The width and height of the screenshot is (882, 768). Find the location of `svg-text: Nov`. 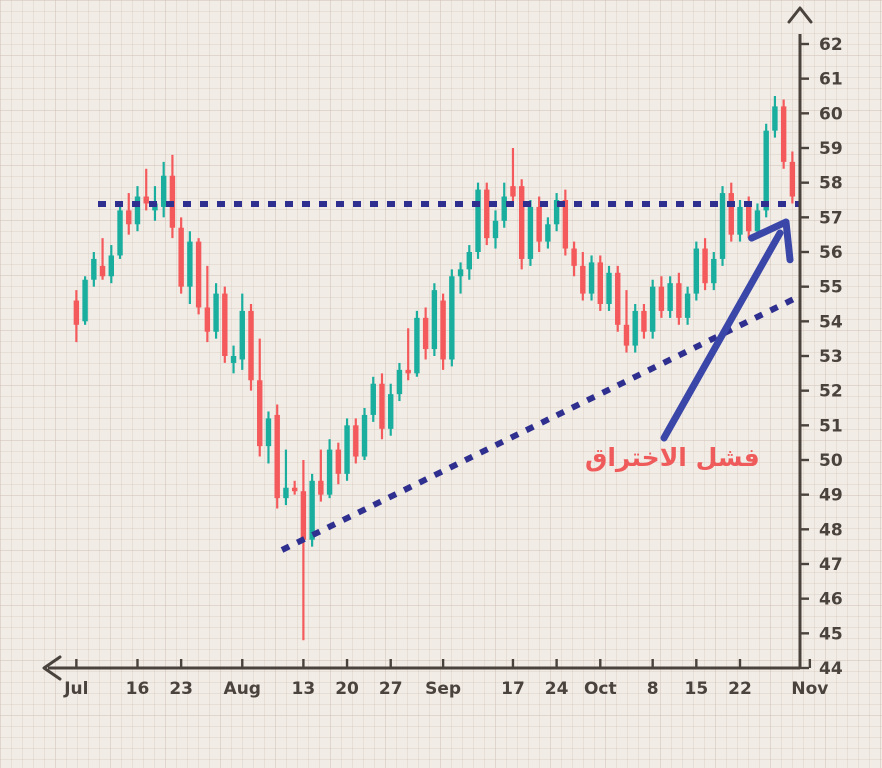

svg-text: Nov is located at coordinates (809, 689).